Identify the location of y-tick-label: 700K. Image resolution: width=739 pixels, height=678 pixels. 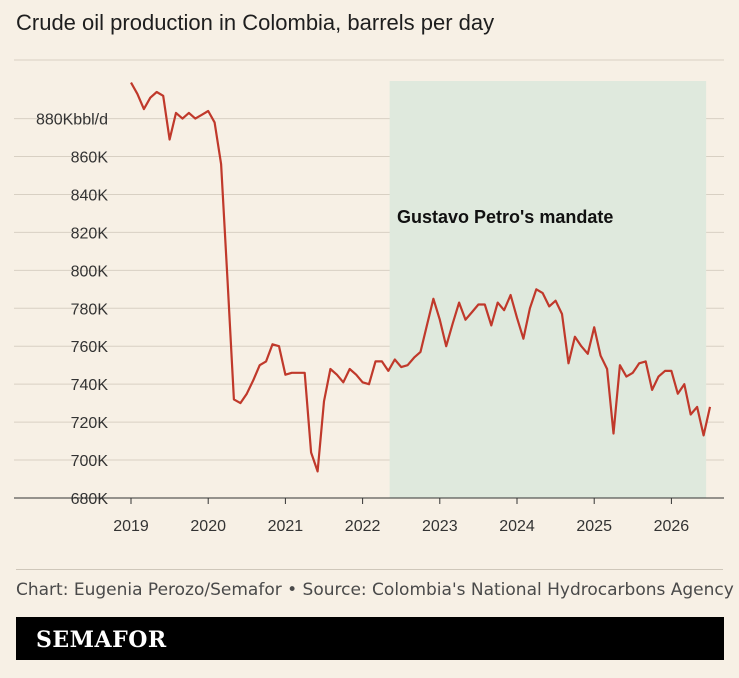
(90, 461).